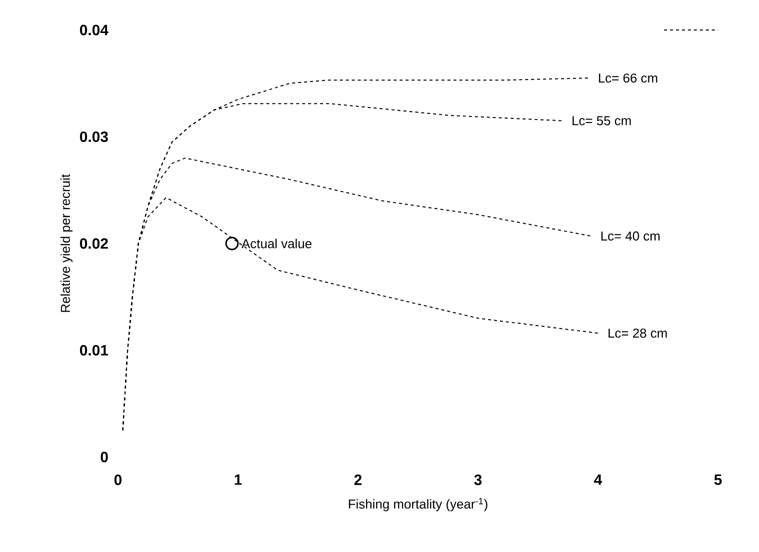  What do you see at coordinates (277, 243) in the screenshot?
I see `annotation: Actual value` at bounding box center [277, 243].